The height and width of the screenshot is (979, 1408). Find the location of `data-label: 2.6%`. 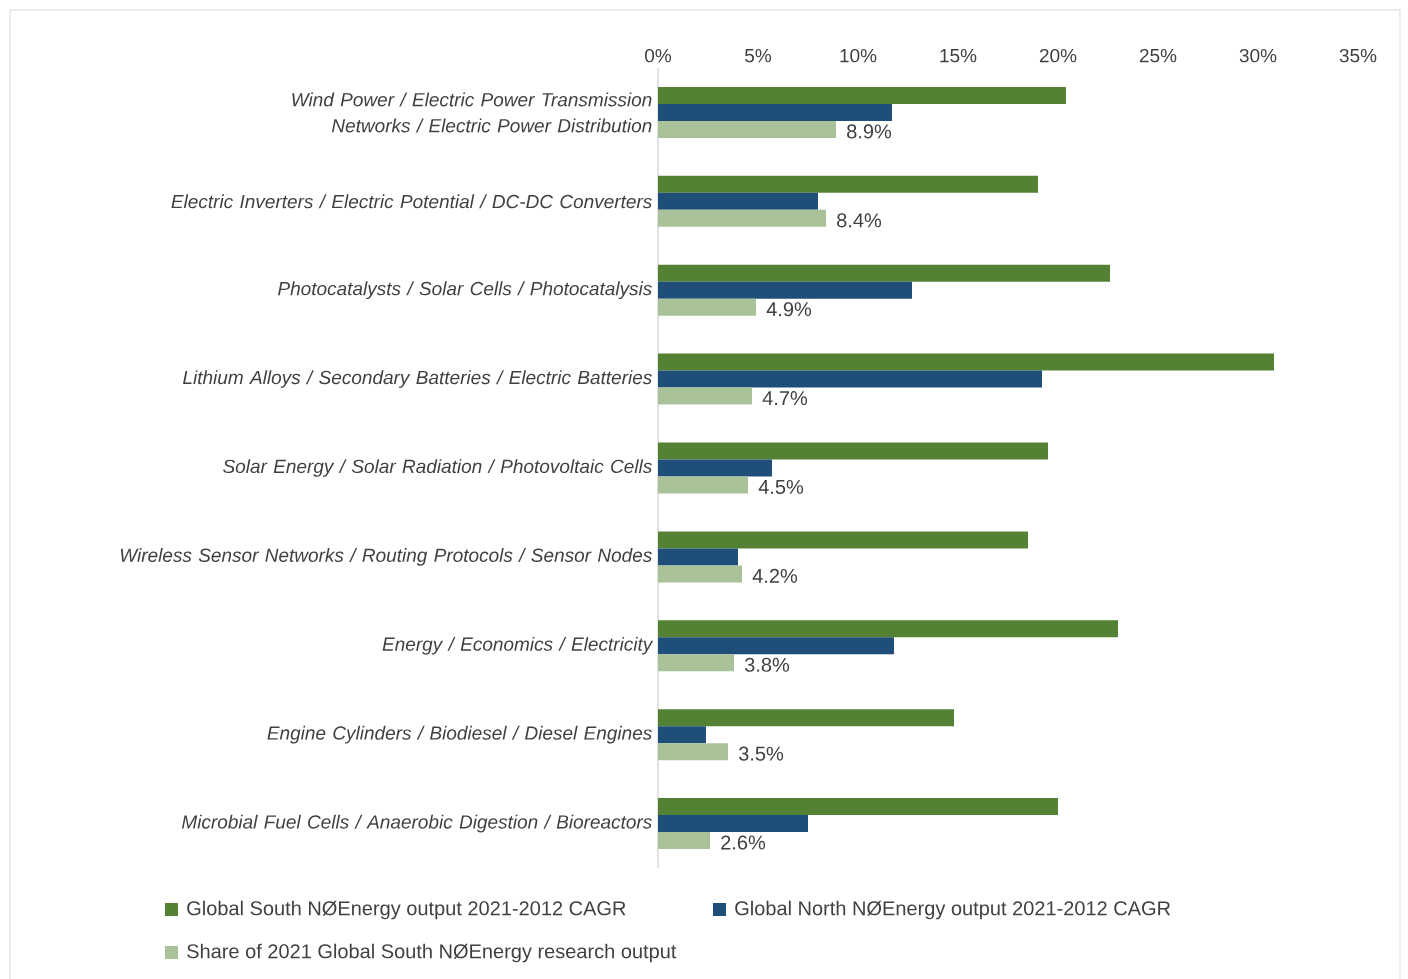

data-label: 2.6% is located at coordinates (743, 842).